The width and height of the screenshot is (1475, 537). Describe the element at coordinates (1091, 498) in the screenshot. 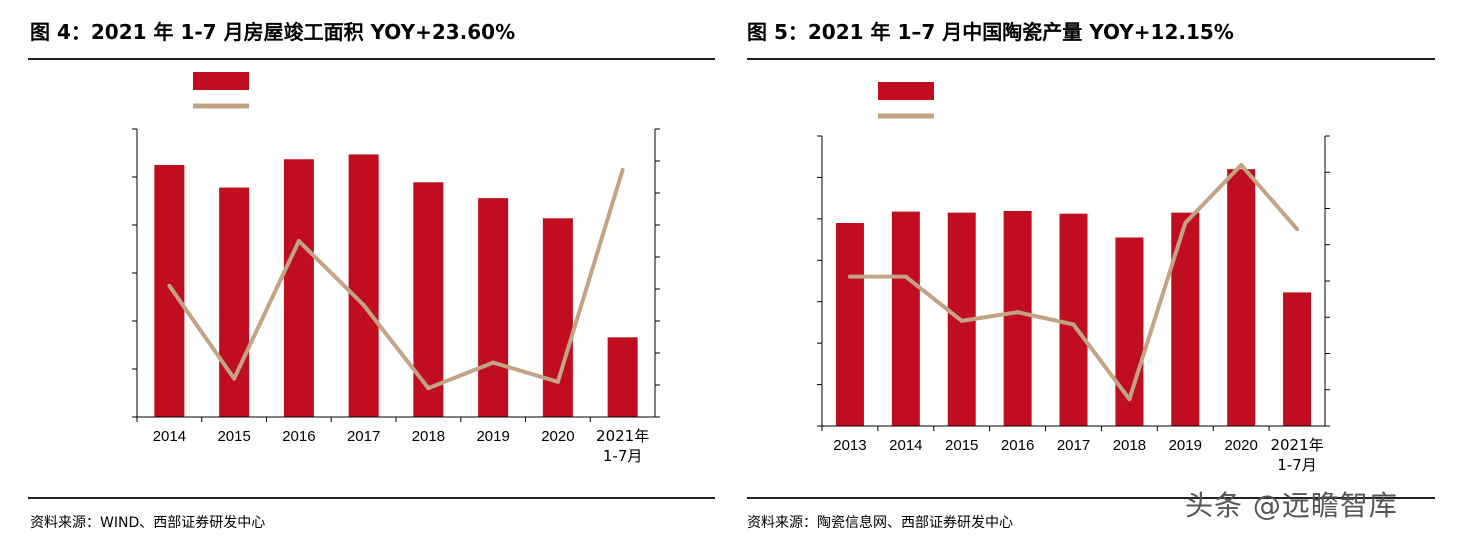

I see `source-rule-right` at that location.